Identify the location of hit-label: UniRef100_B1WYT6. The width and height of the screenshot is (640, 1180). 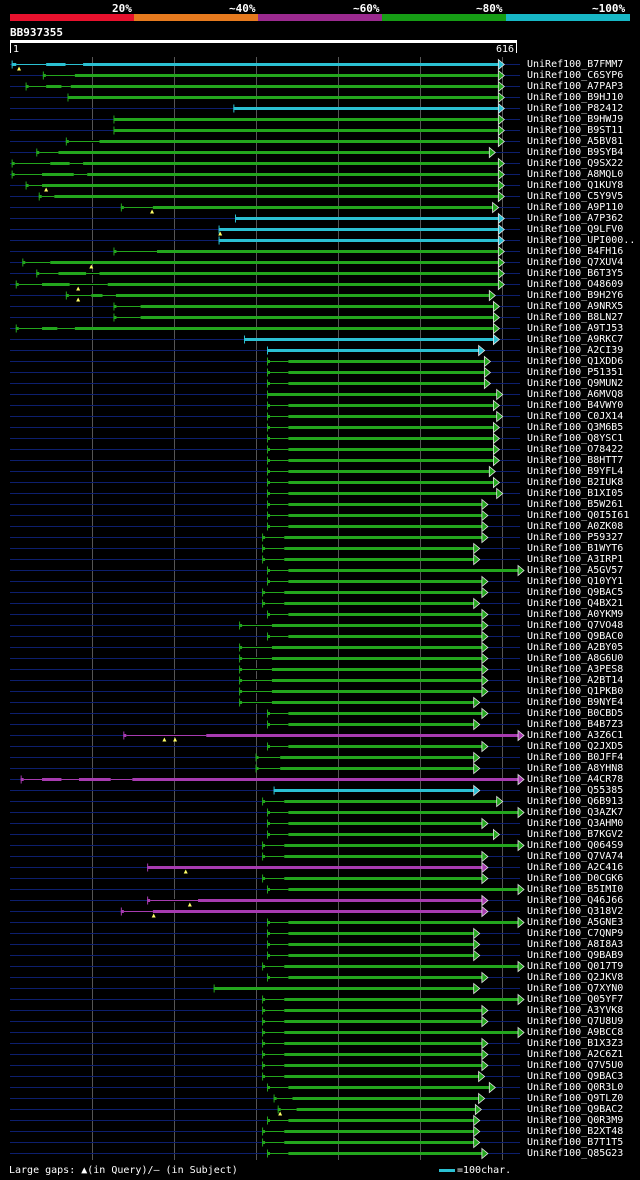
(575, 548).